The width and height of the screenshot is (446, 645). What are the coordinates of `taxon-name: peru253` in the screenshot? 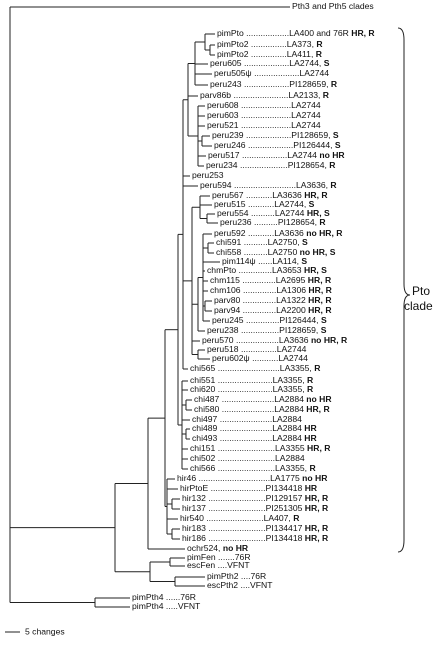 It's located at (208, 175).